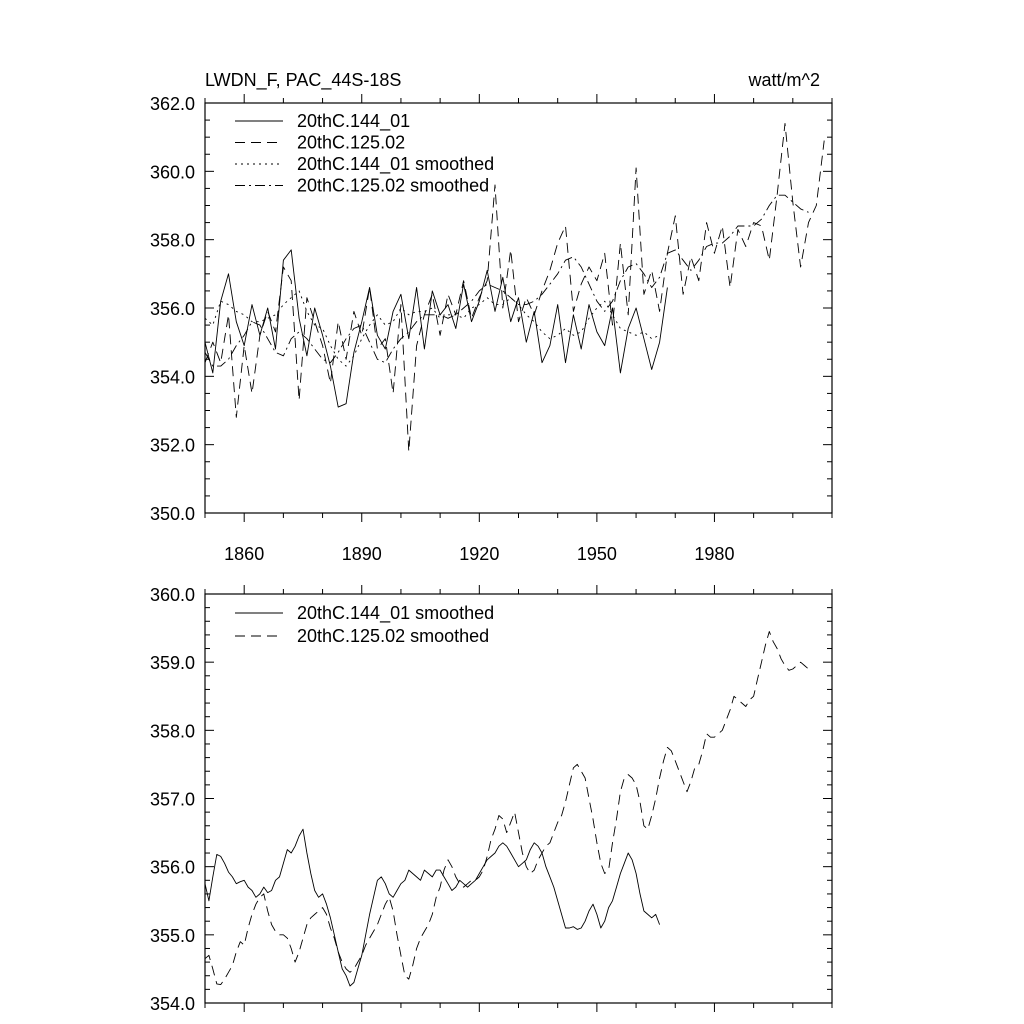  What do you see at coordinates (172, 514) in the screenshot?
I see `y-tick-label: 350.0` at bounding box center [172, 514].